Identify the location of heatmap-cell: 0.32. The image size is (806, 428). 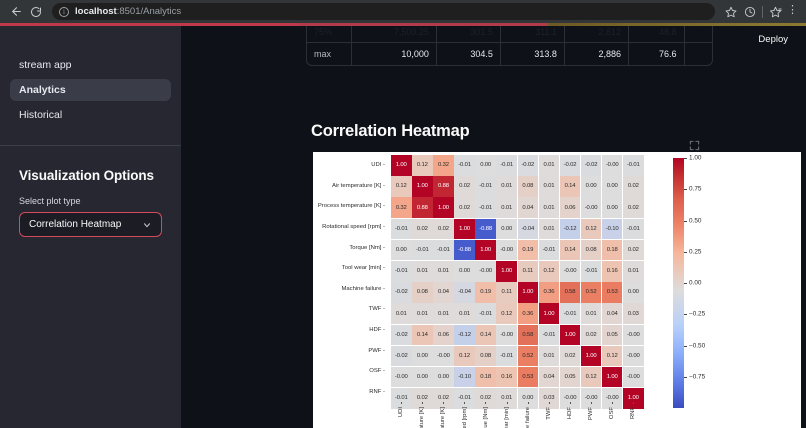
(401, 207).